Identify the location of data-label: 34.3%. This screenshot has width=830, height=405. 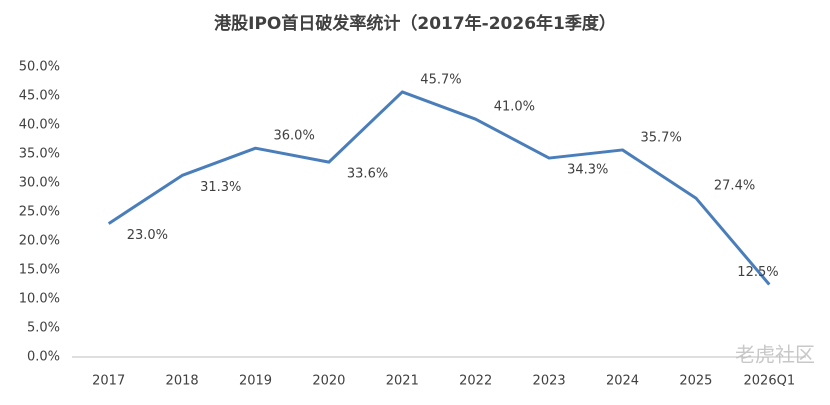
(587, 170).